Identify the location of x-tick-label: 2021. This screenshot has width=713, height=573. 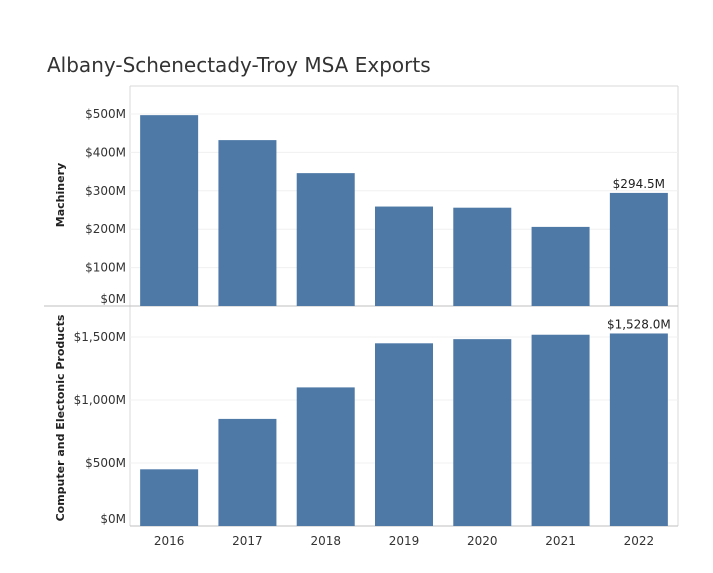
(560, 541).